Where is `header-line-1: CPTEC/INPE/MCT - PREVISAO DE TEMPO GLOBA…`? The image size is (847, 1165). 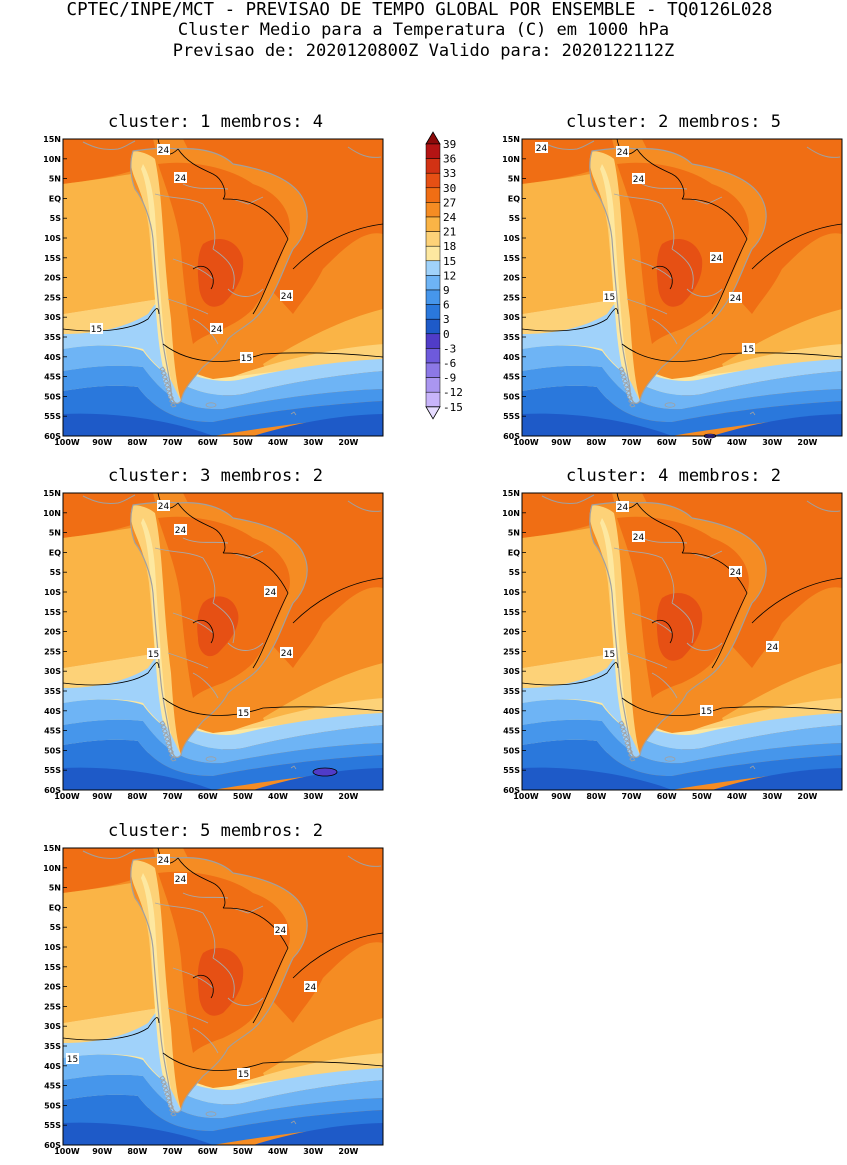
header-line-1: CPTEC/INPE/MCT - PREVISAO DE TEMPO GLOBA… is located at coordinates (419, 10).